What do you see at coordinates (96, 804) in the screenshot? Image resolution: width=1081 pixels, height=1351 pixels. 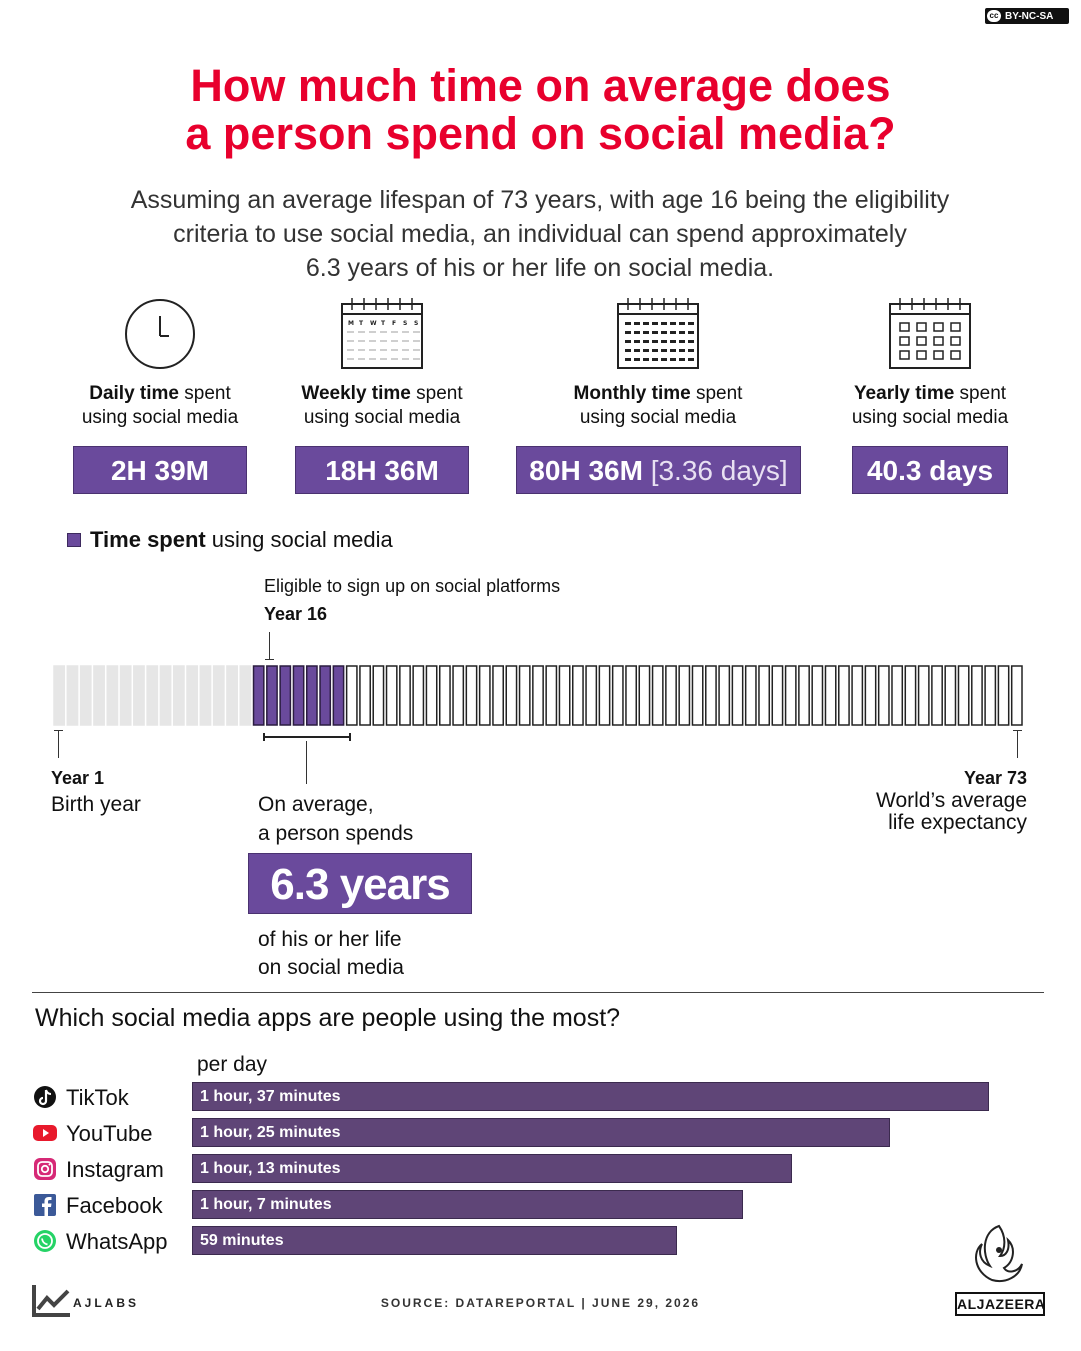 I see `birth-year-label: Birth year` at bounding box center [96, 804].